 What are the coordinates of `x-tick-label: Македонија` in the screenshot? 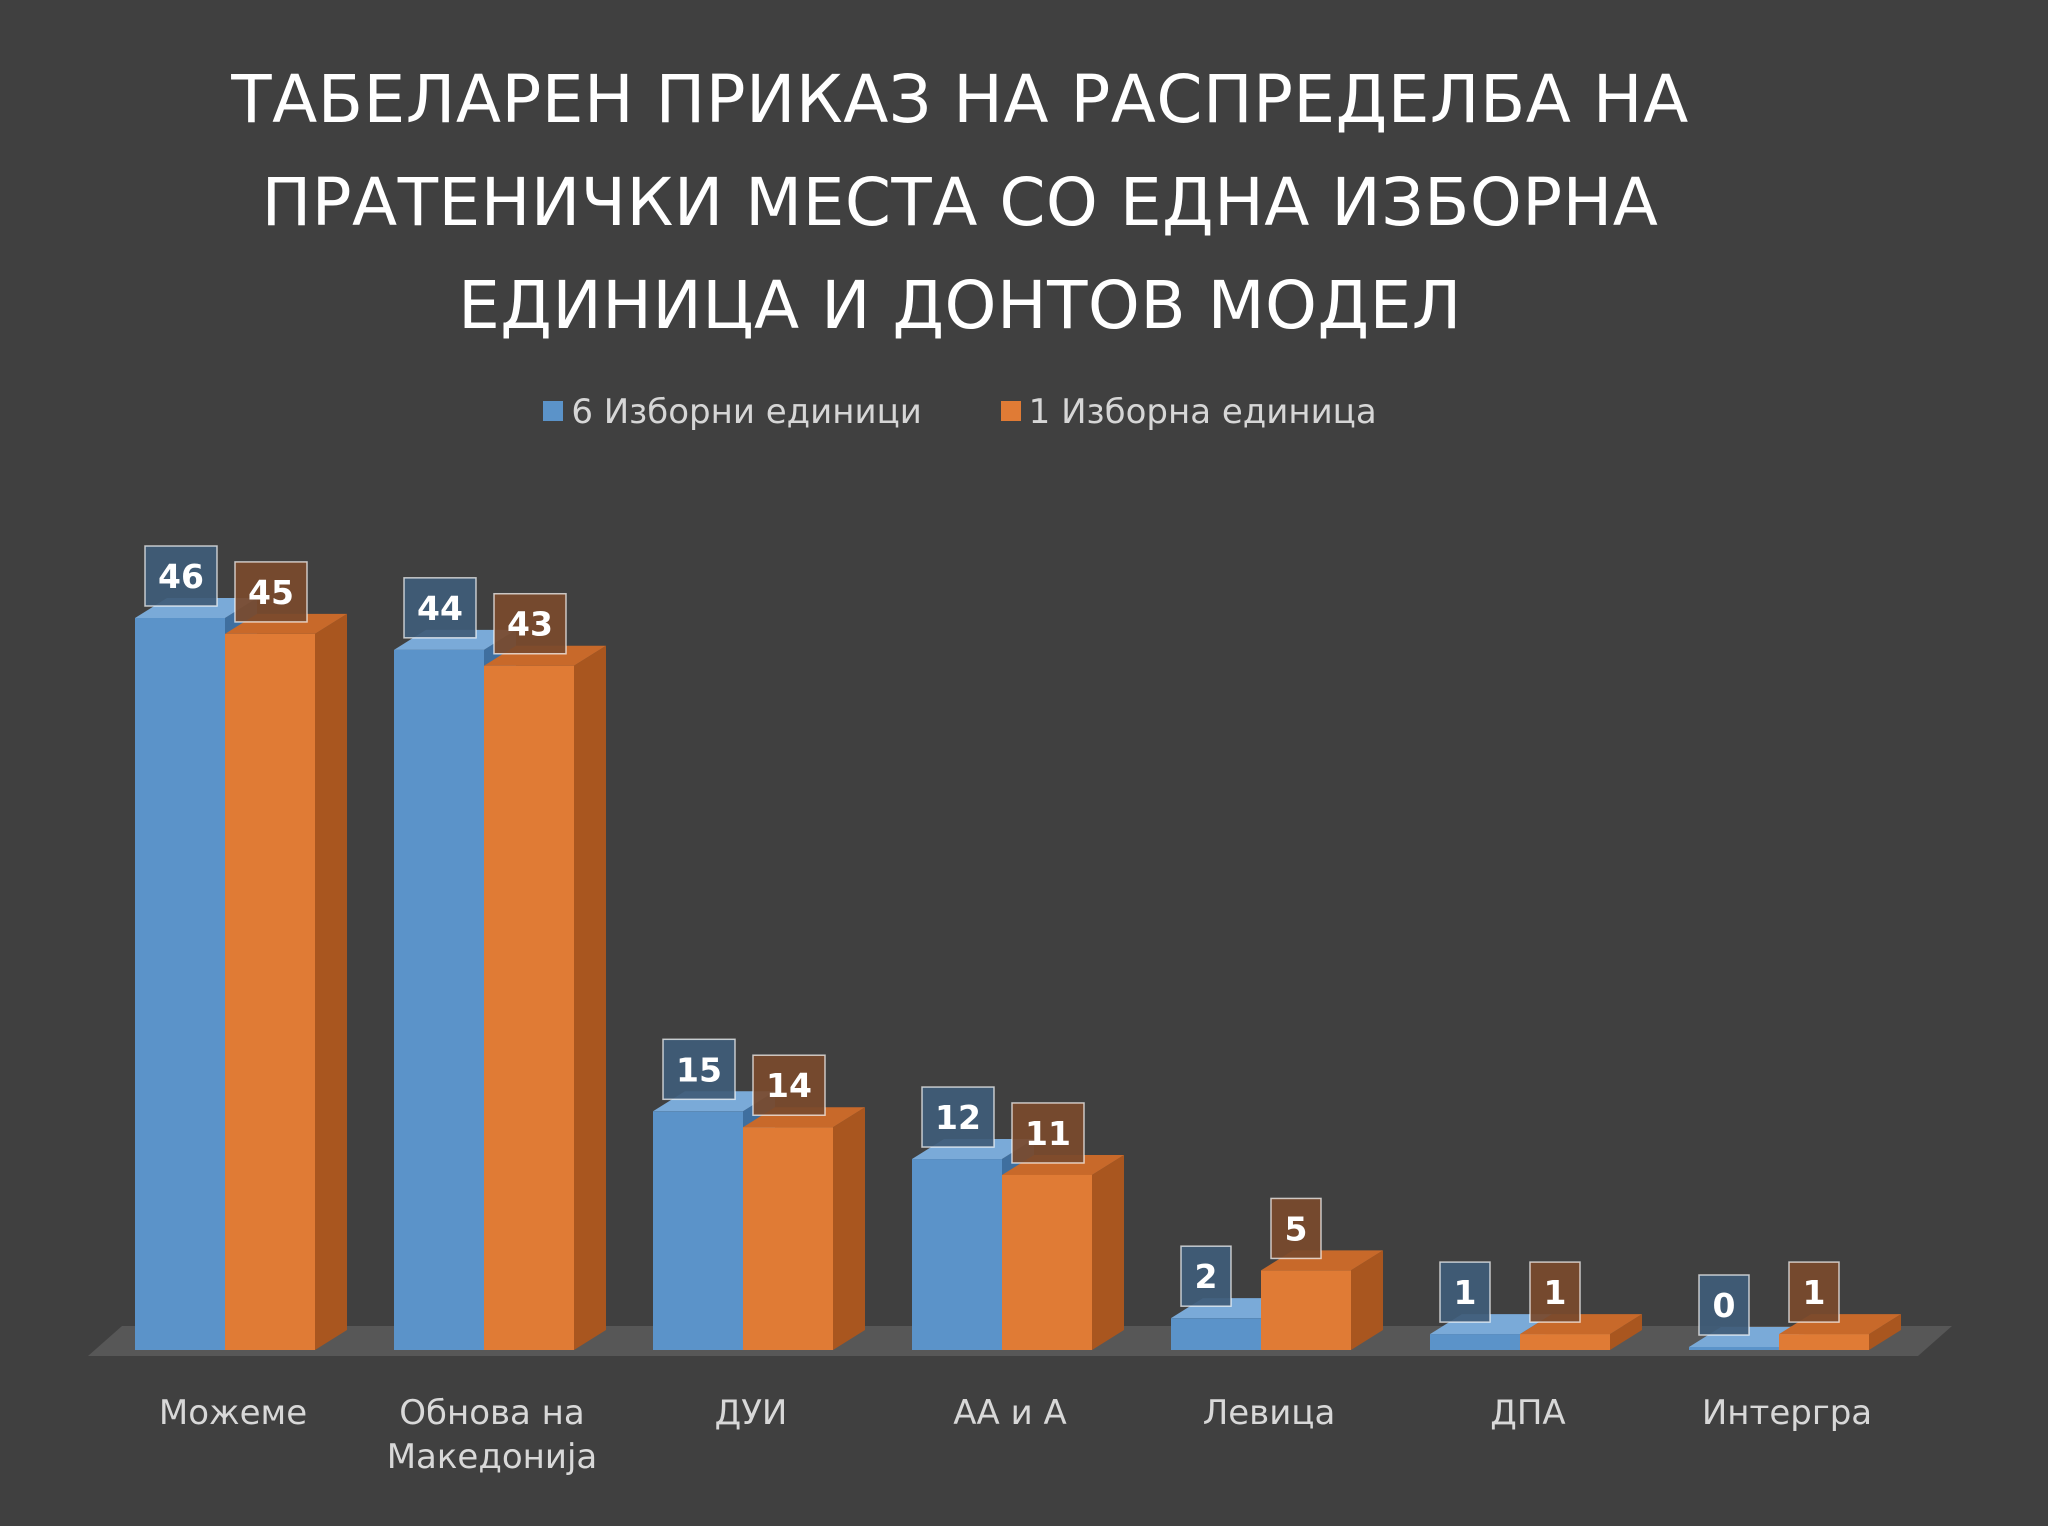 It's located at (492, 1457).